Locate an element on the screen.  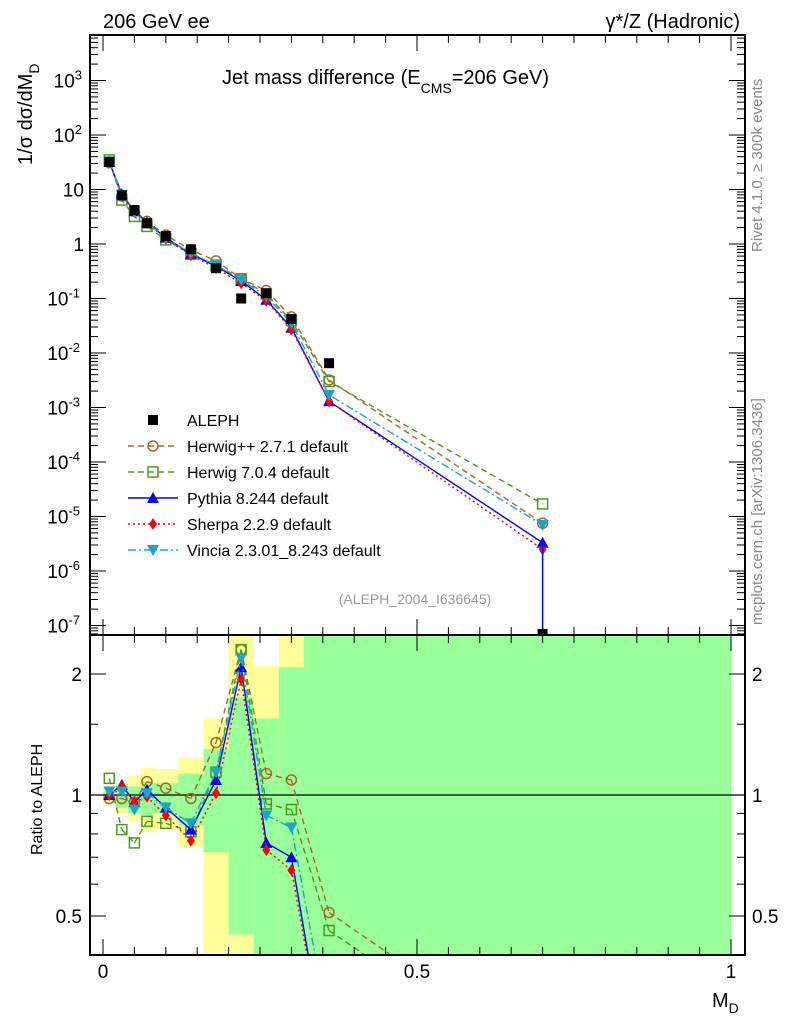
ratio-y-tick-label: 0.5 is located at coordinates (69, 917).